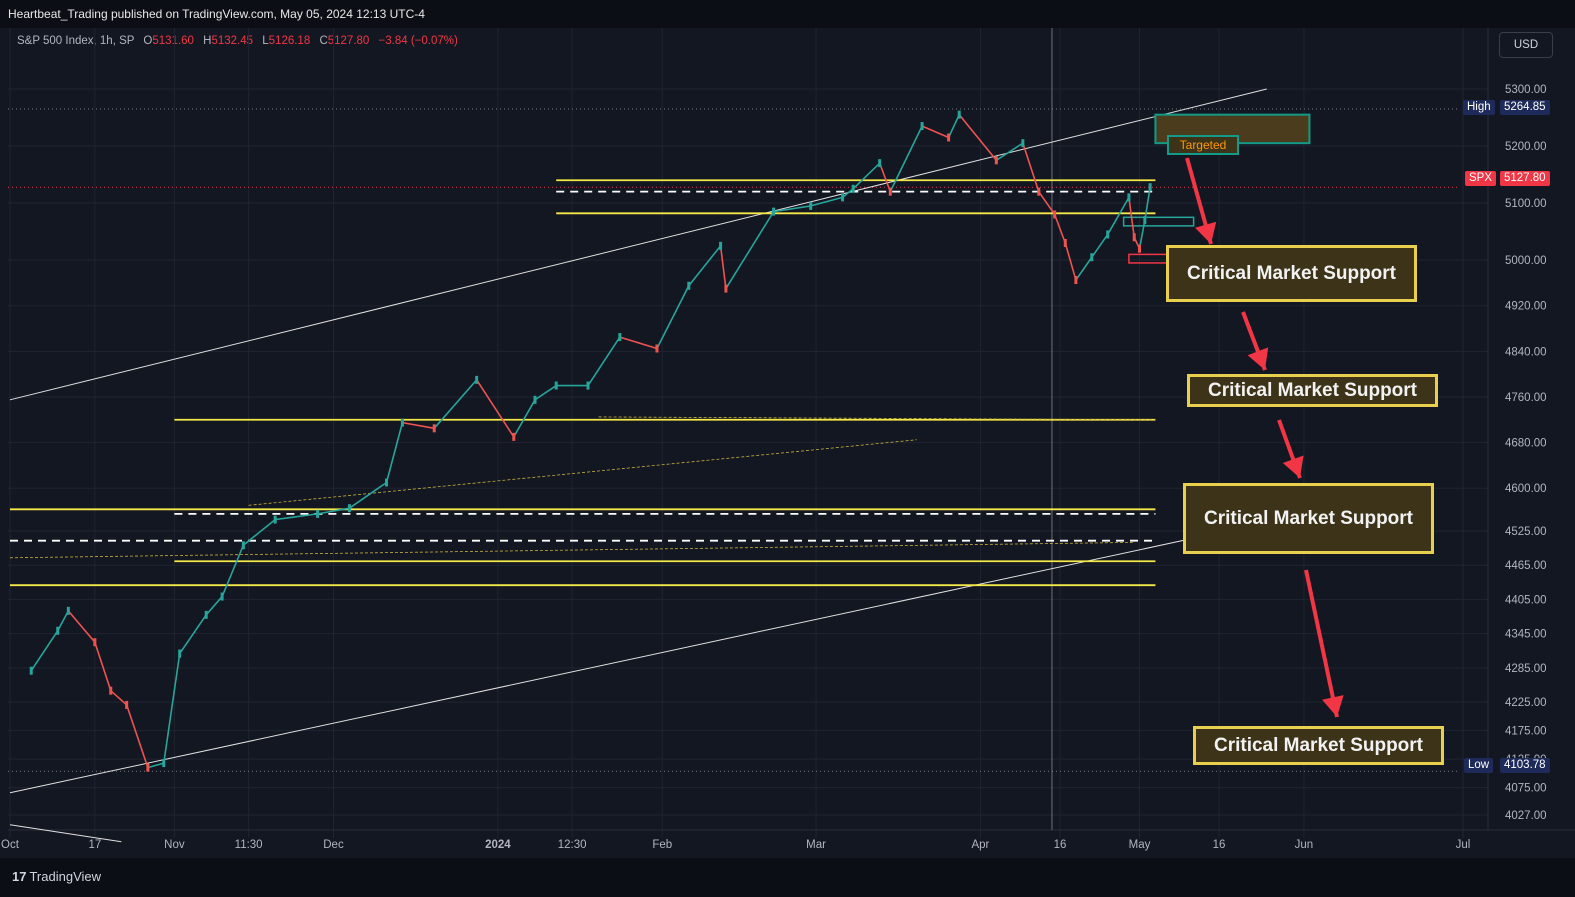 Image resolution: width=1575 pixels, height=897 pixels. What do you see at coordinates (56, 876) in the screenshot?
I see `tradingview-logo: 17 TradingView` at bounding box center [56, 876].